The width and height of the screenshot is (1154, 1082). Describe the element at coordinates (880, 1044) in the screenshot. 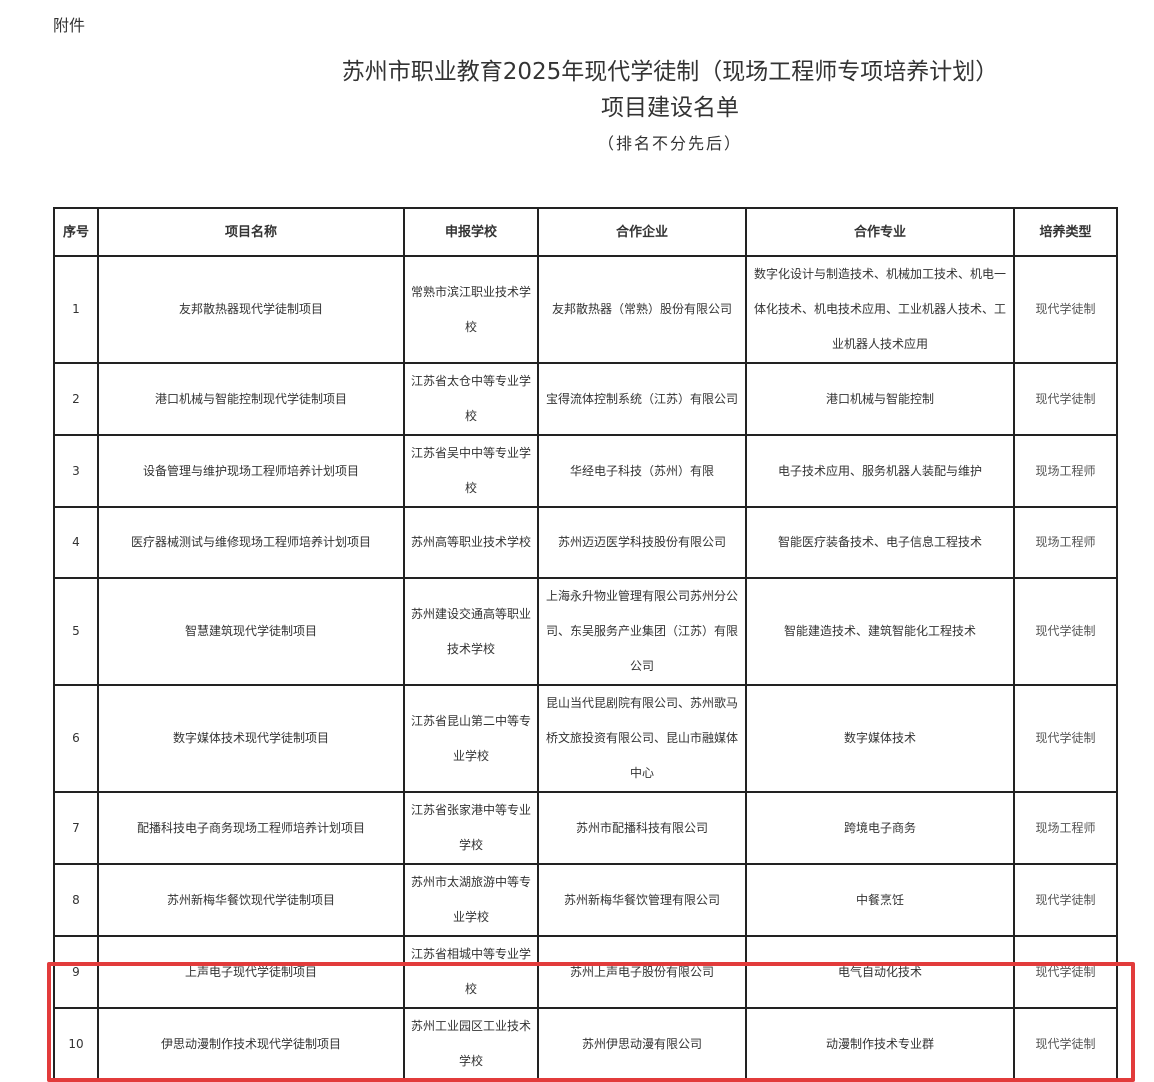

I see `cell-major: 动漫制作技术专业群` at that location.